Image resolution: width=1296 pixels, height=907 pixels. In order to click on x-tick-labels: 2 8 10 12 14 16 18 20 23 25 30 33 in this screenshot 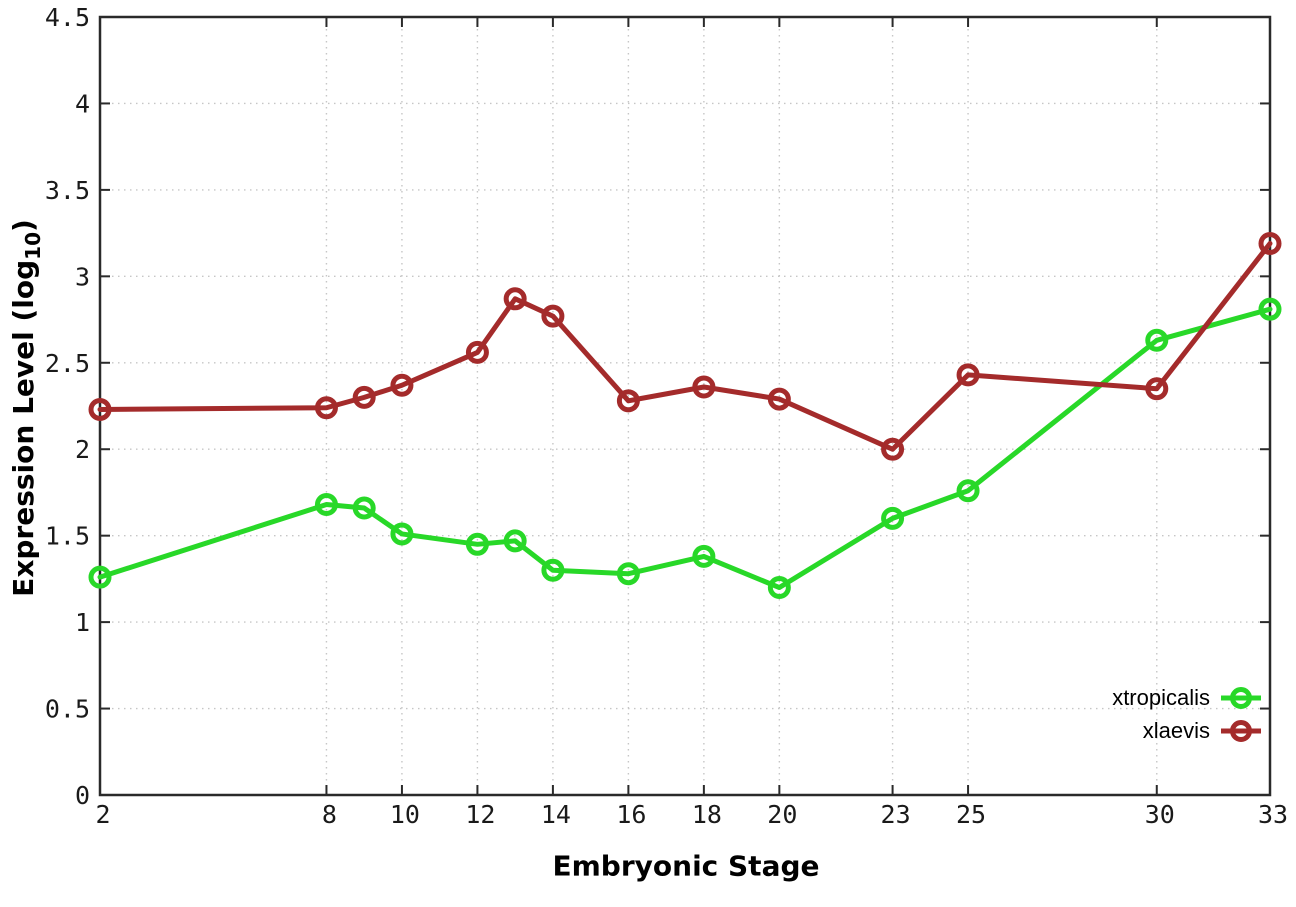, I will do `click(691, 814)`.